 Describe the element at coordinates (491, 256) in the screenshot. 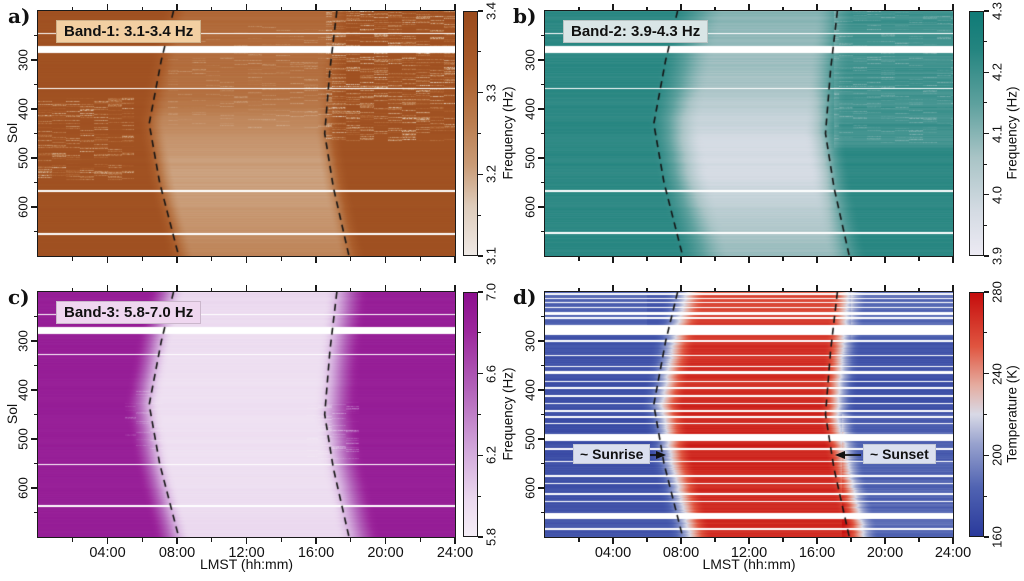

I see `colorbar-tick-label: 3.1` at that location.